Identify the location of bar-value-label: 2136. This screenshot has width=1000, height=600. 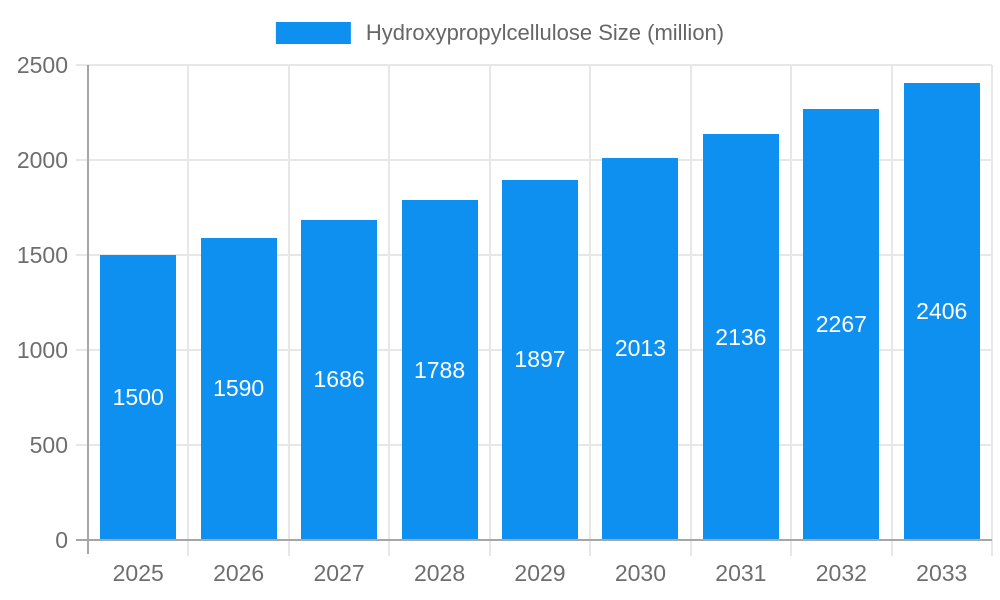
(741, 336).